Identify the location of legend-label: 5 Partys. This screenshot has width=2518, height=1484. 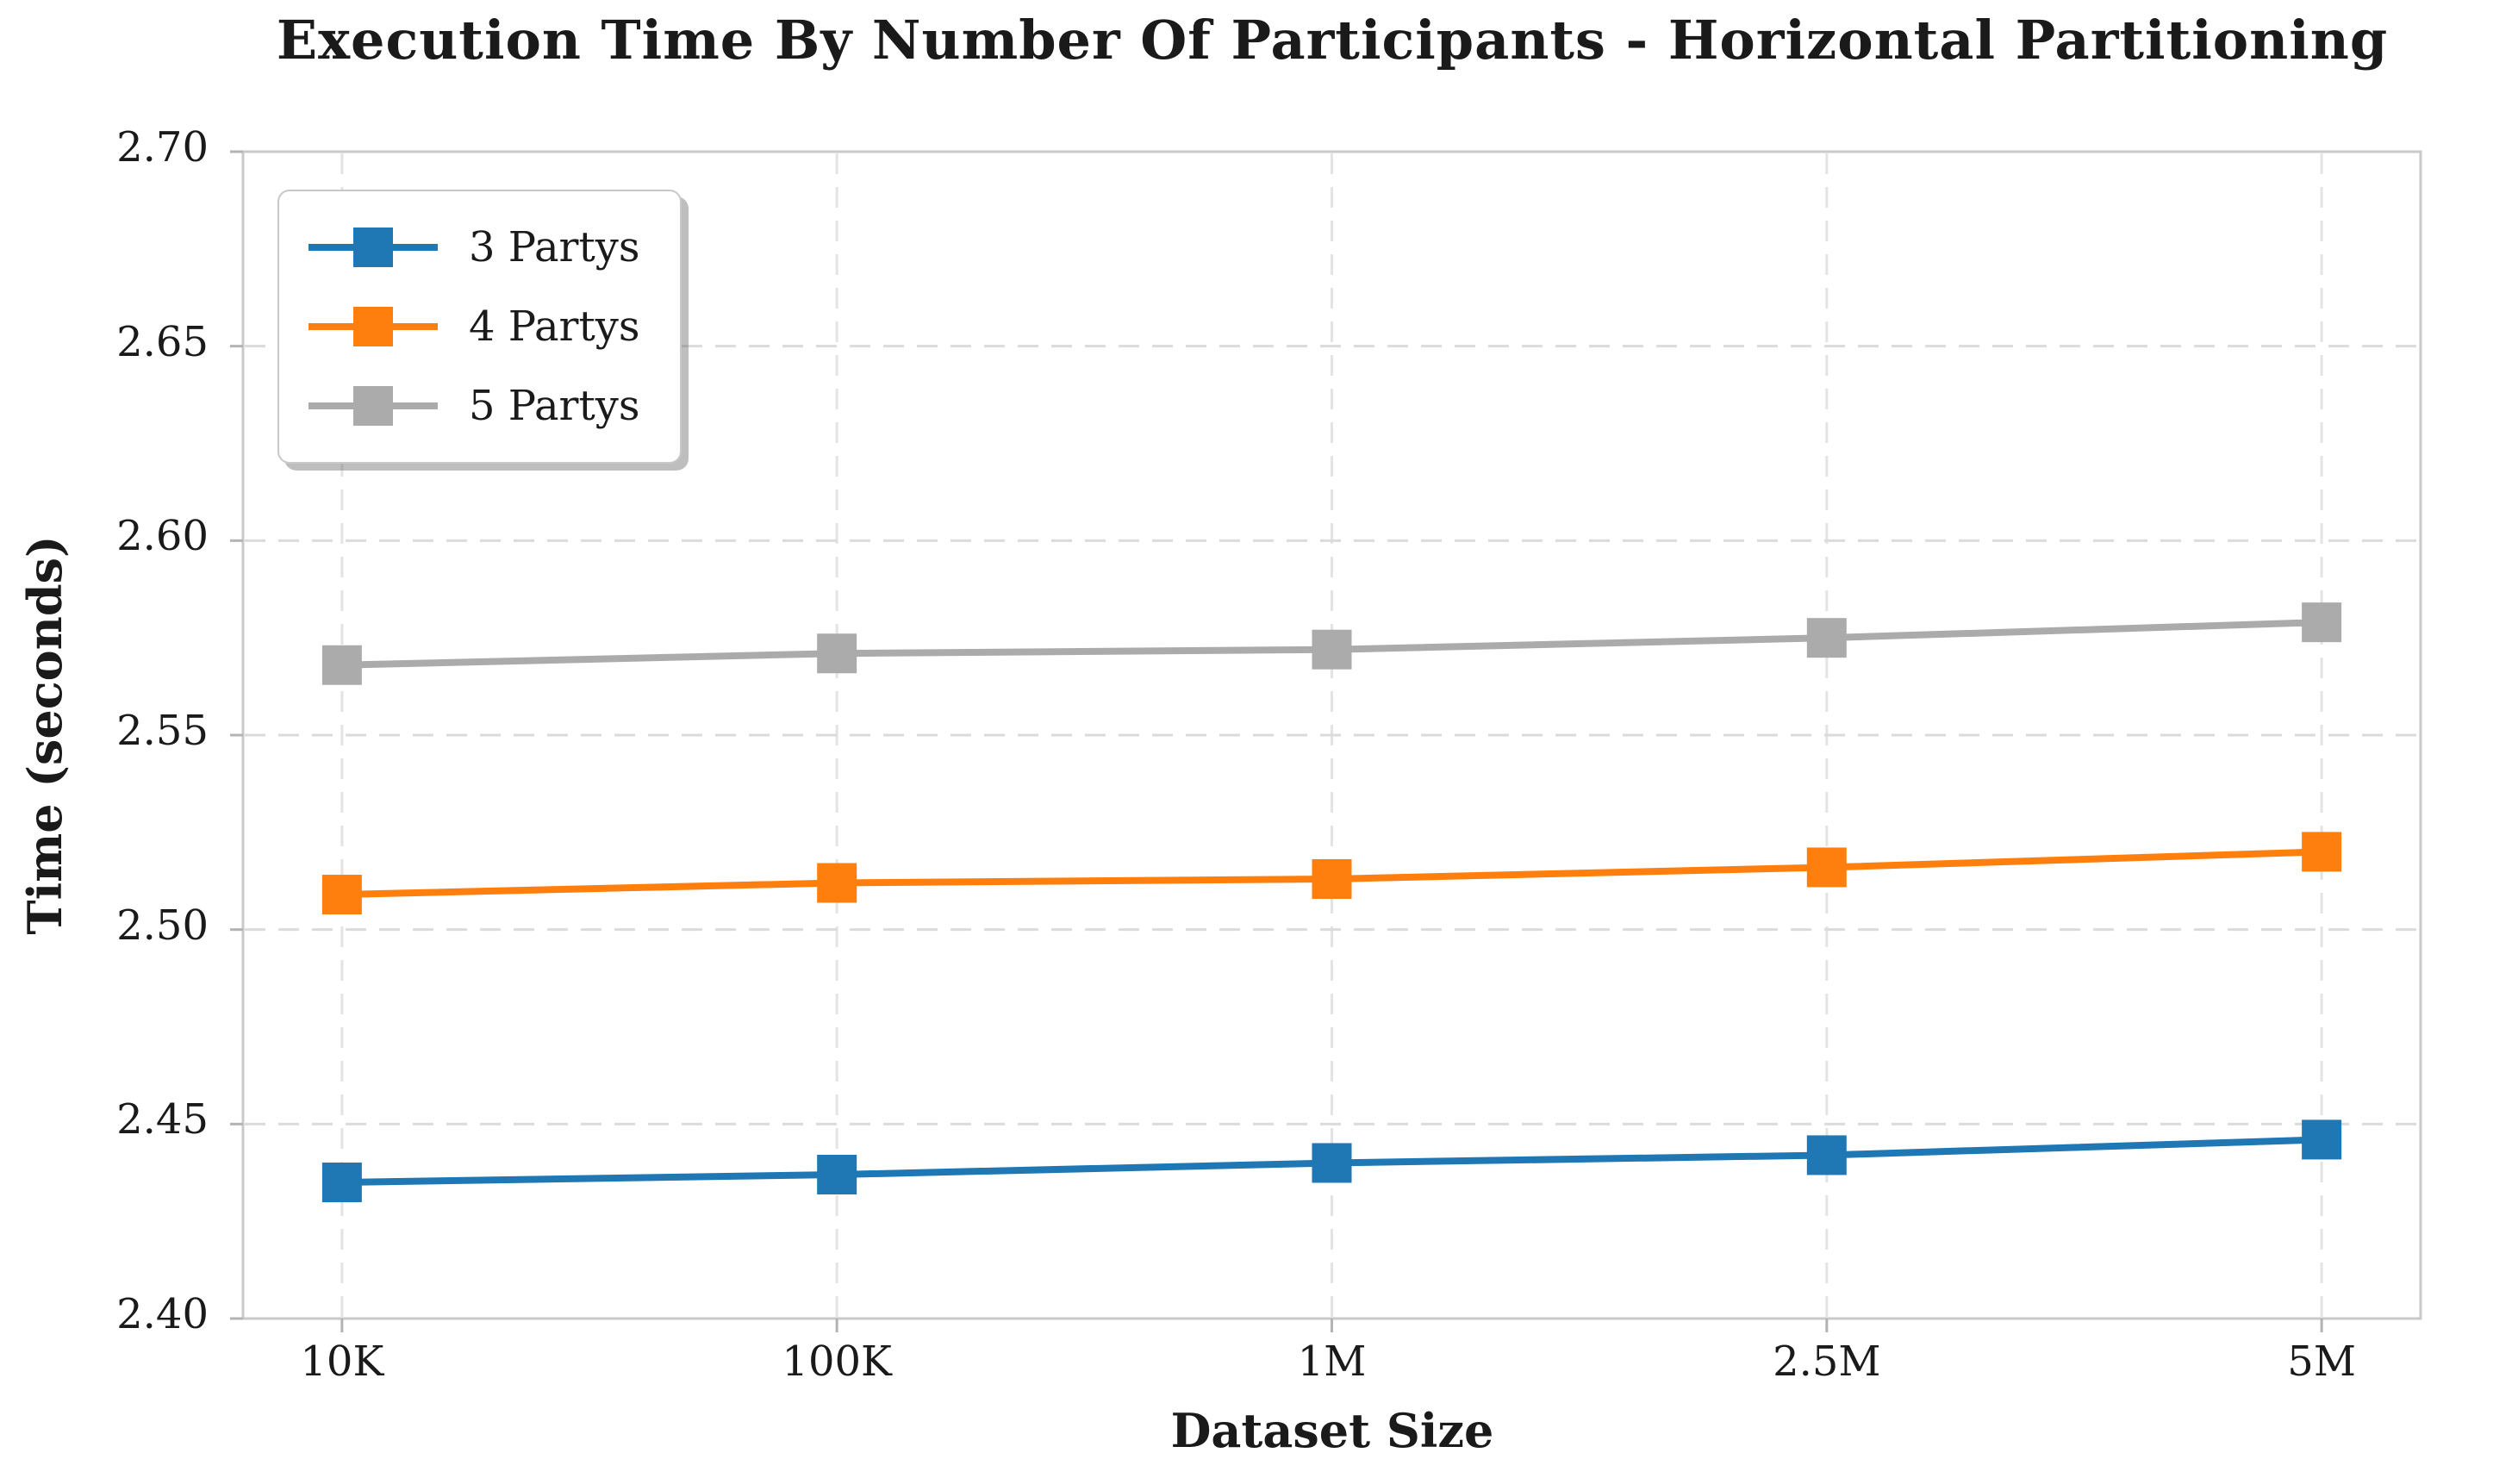
(555, 406).